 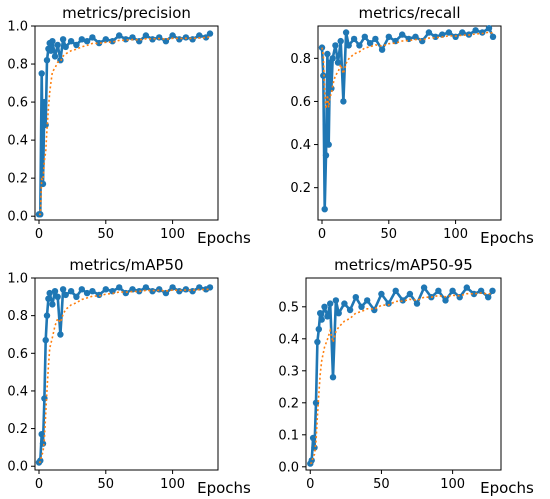 What do you see at coordinates (288, 307) in the screenshot?
I see `y-tick-label: 0.5` at bounding box center [288, 307].